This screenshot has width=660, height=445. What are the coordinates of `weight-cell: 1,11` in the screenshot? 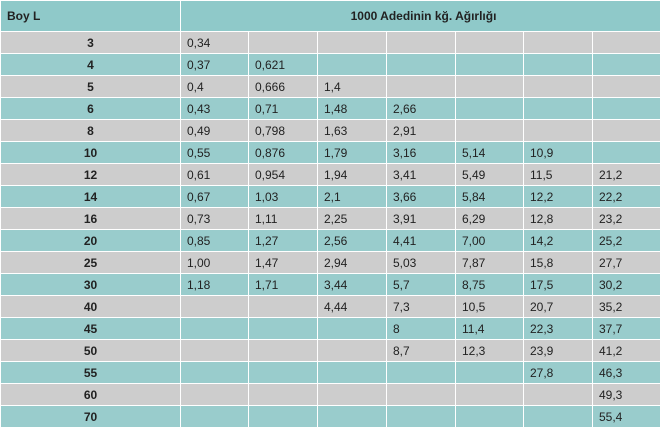 It's located at (283, 218).